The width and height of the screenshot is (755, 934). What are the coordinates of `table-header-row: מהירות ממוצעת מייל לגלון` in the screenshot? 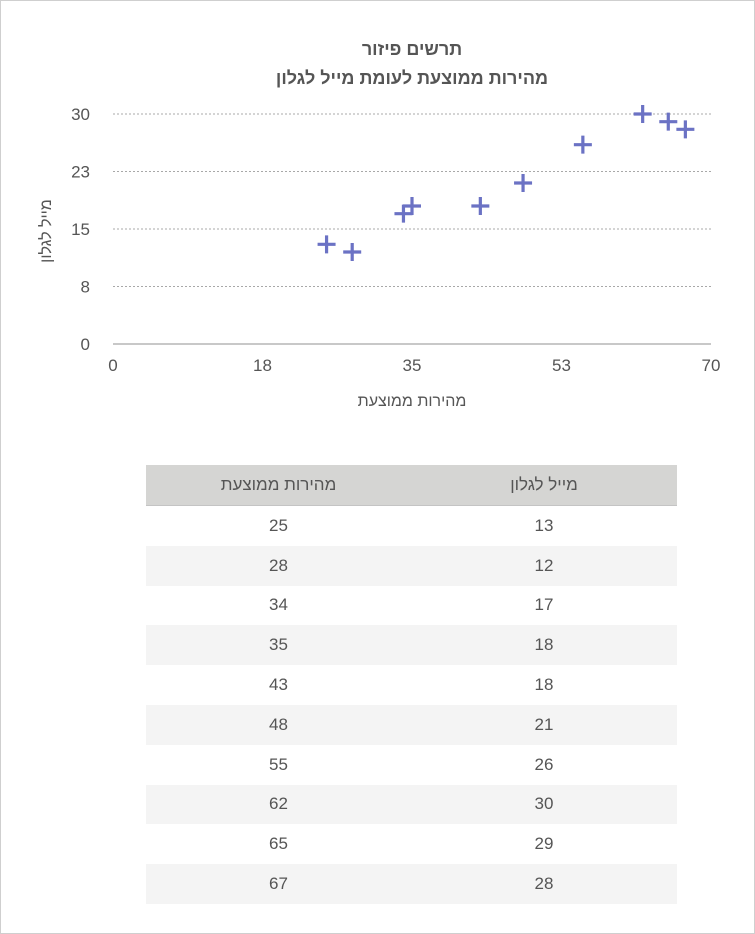 It's located at (411, 485).